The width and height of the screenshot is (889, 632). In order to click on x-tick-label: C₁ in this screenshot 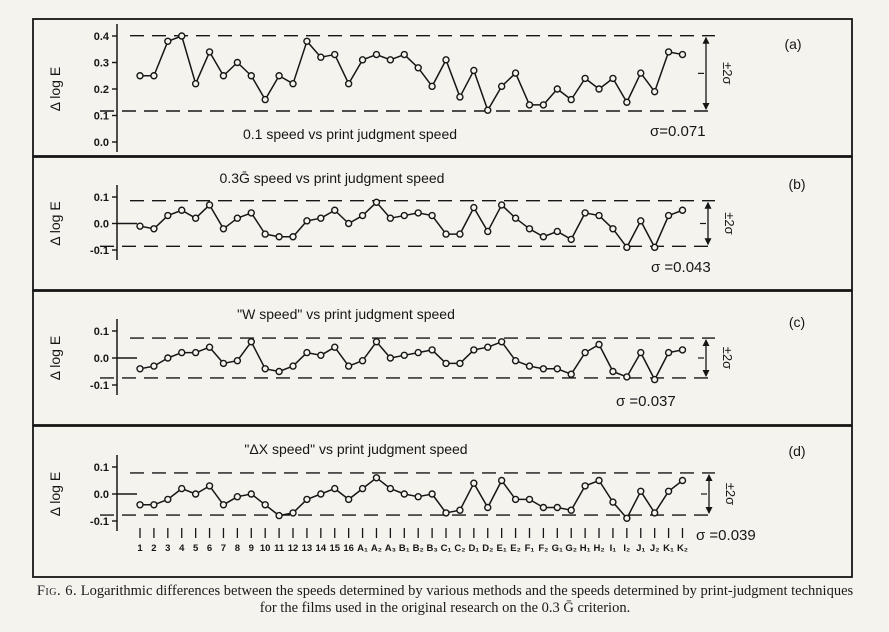, I will do `click(446, 548)`.